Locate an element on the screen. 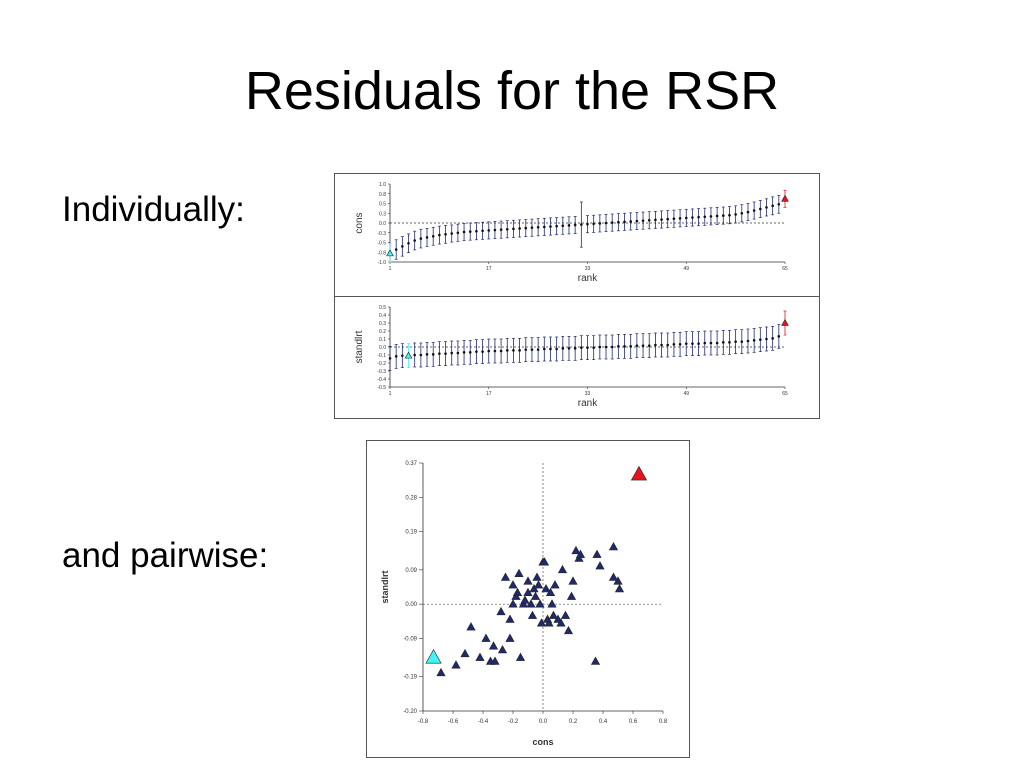  slide-title: Residuals for the RSR is located at coordinates (512, 91).